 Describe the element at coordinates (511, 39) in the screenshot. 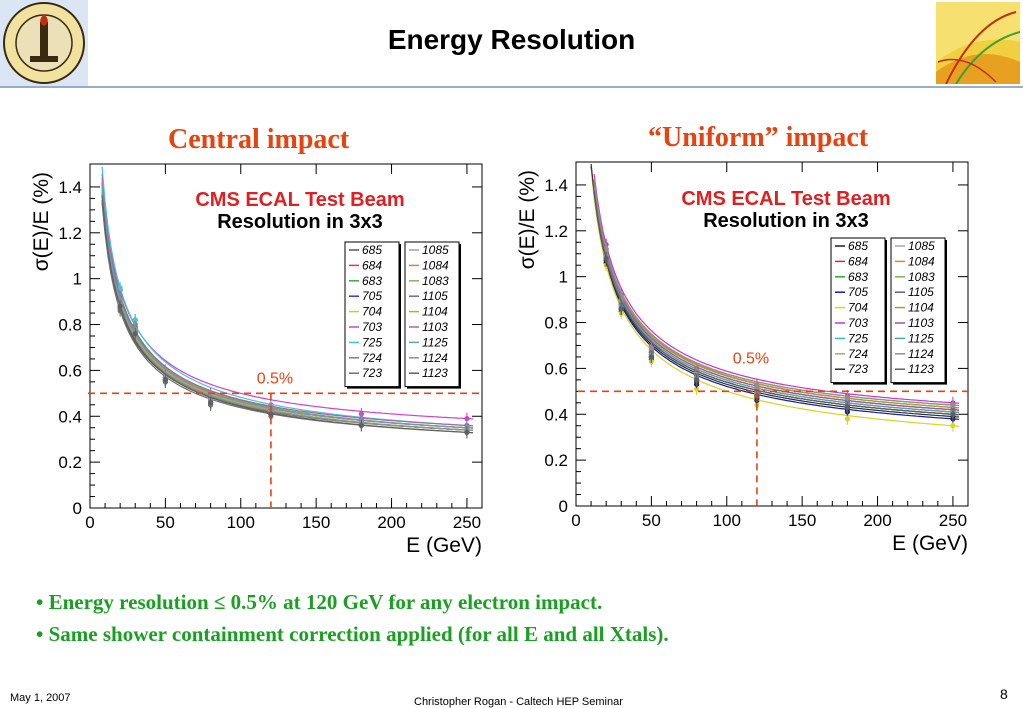

I see `slide-title: Energy Resolution` at that location.